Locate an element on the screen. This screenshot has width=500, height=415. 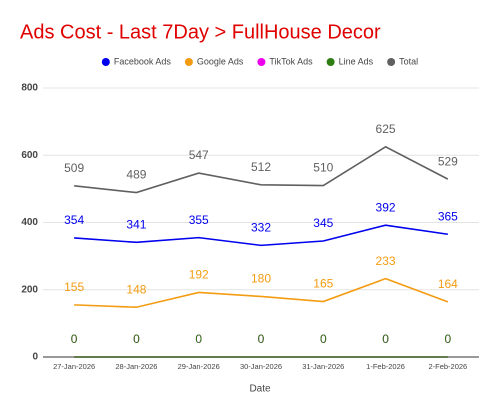
data-label: 529 is located at coordinates (448, 161).